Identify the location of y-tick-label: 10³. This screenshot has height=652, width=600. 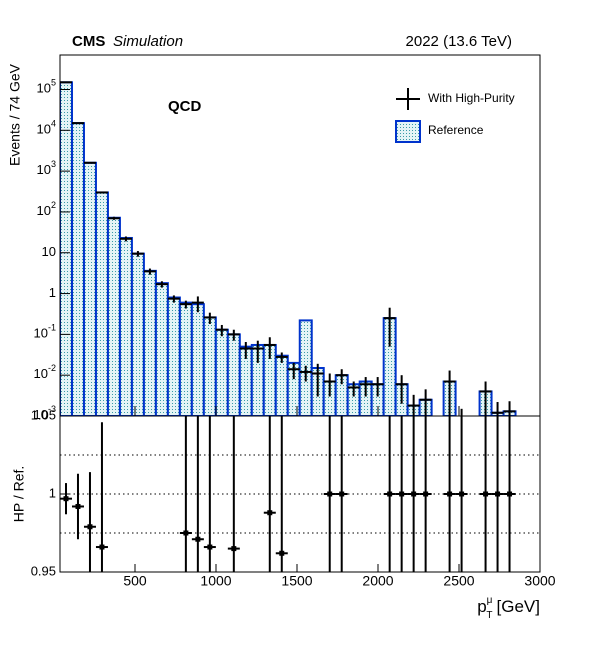
(46, 168).